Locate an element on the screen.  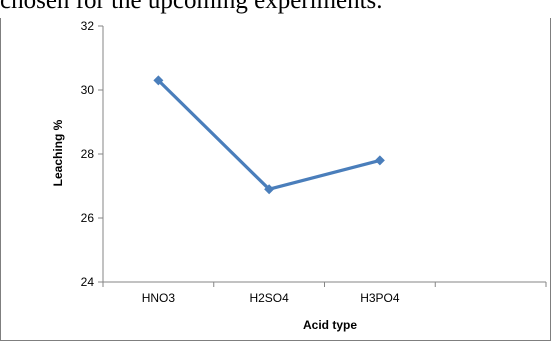
y-tick-label: 30 is located at coordinates (88, 90).